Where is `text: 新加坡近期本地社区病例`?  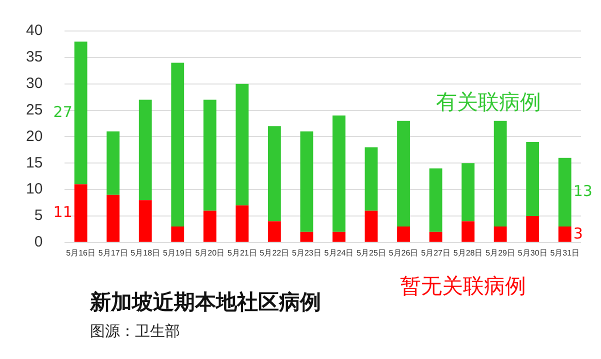
text: 新加坡近期本地社区病例 is located at coordinates (205, 302).